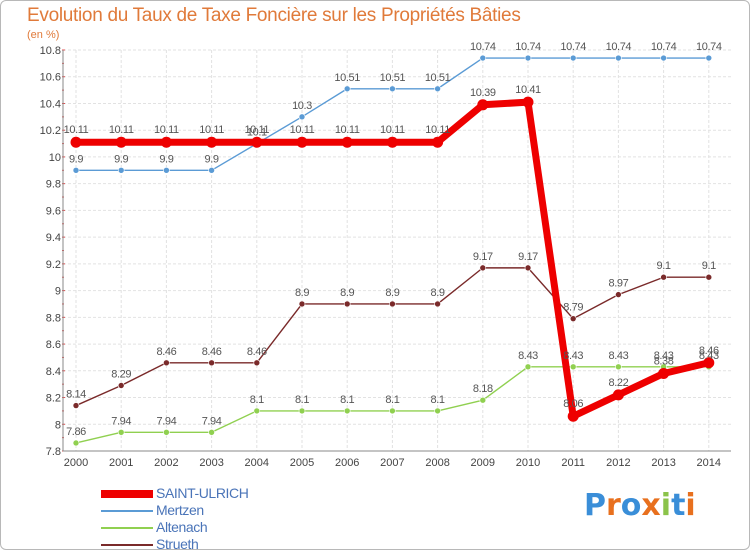 This screenshot has width=750, height=550. Describe the element at coordinates (595, 505) in the screenshot. I see `logo-letter: P` at that location.